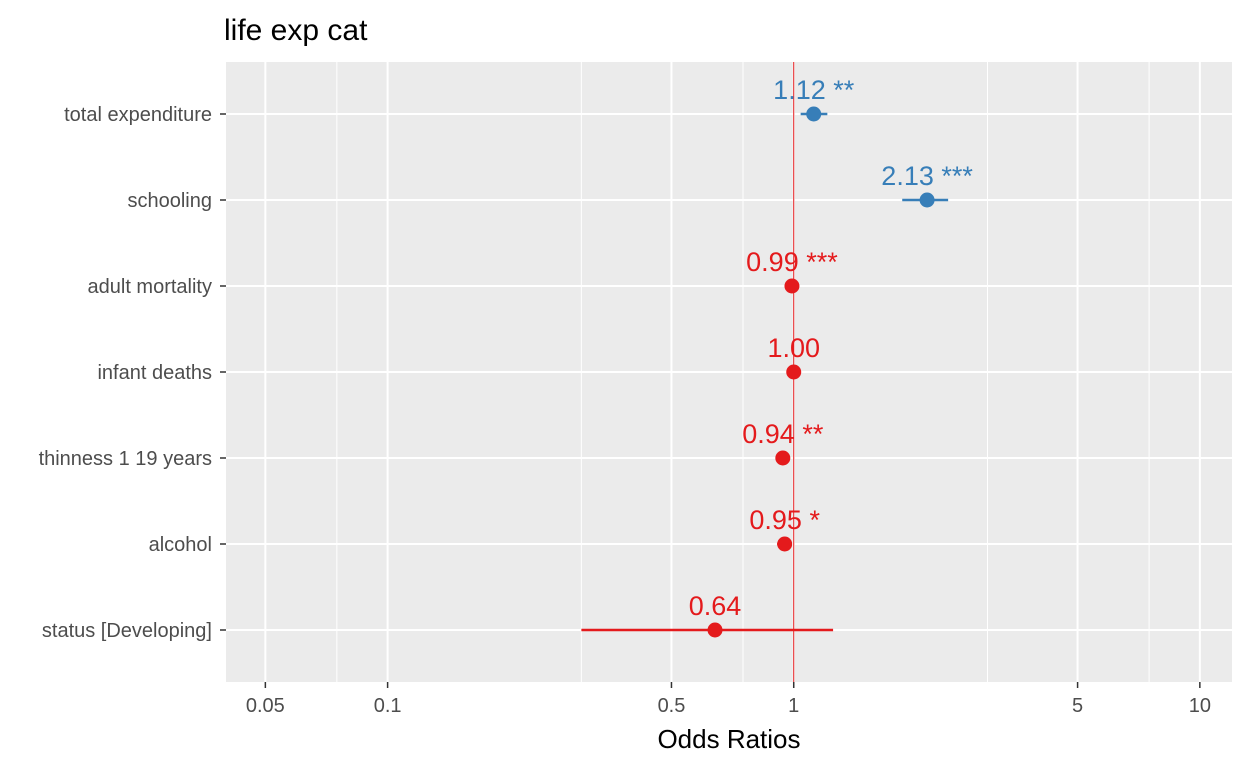 The image size is (1248, 768). I want to click on x-tick-label: 0.1, so click(388, 706).